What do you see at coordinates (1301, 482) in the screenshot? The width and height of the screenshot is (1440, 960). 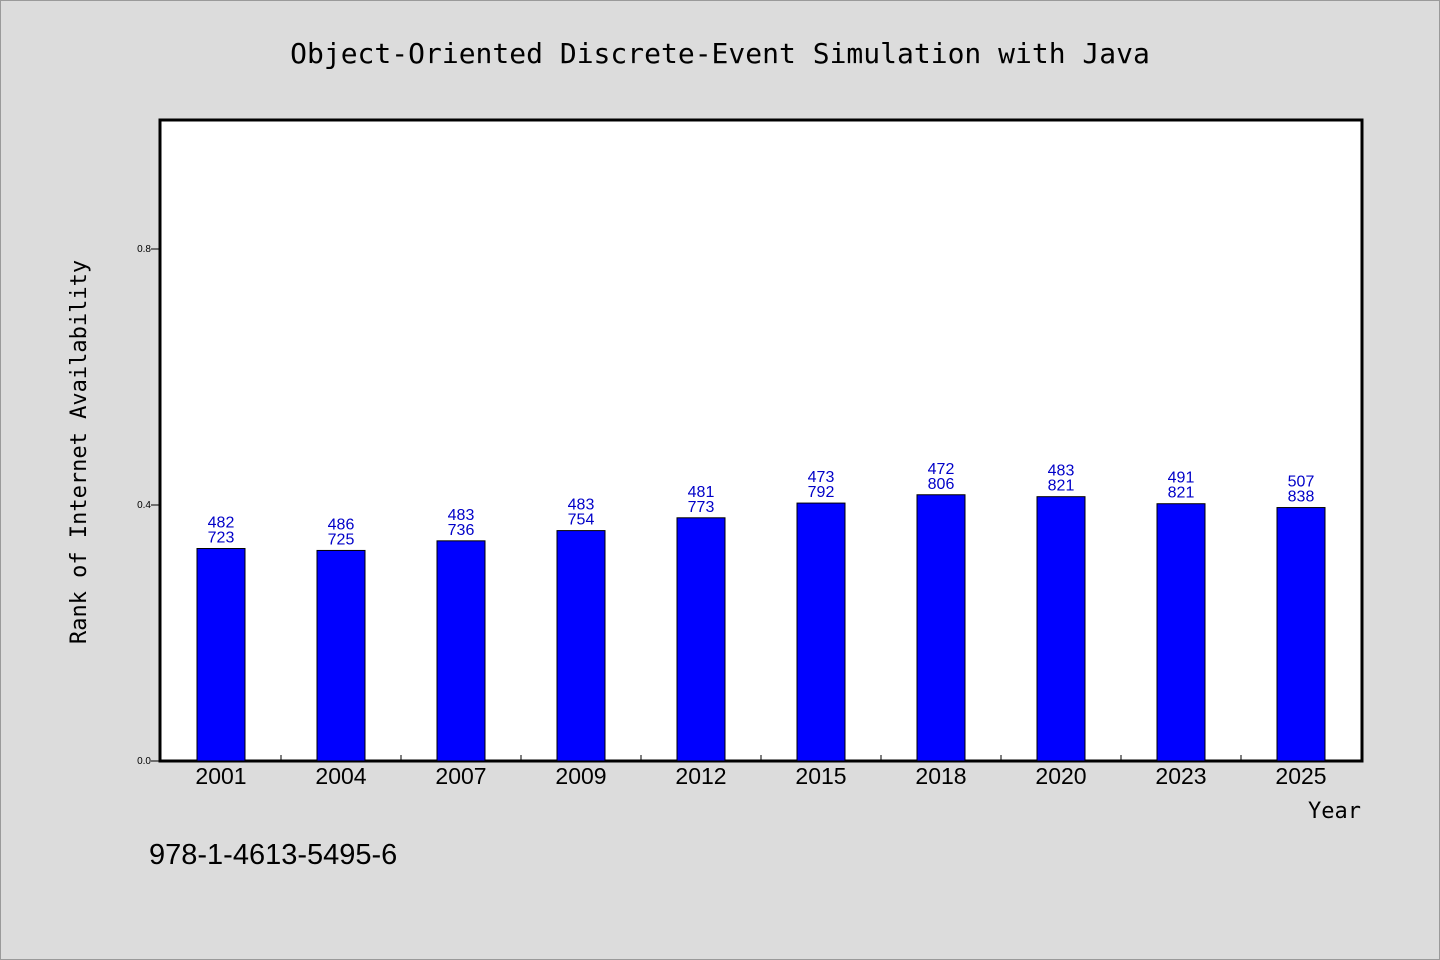 I see `data-label-top: 507` at bounding box center [1301, 482].